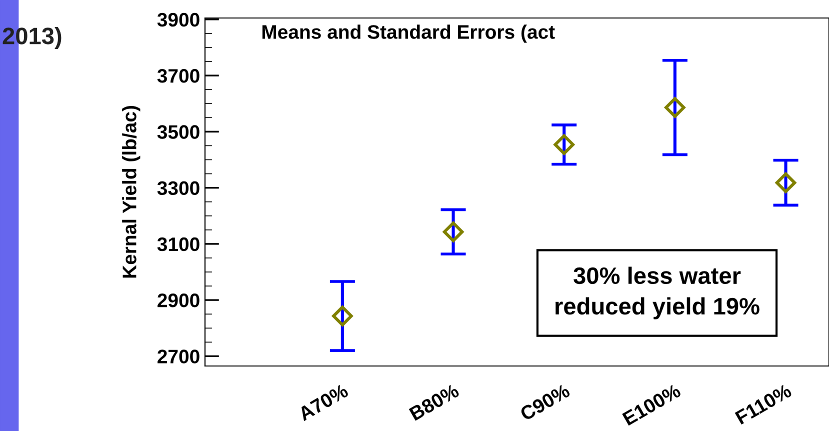 This screenshot has width=829, height=431. Describe the element at coordinates (178, 188) in the screenshot. I see `y-tick-label: 3300` at that location.